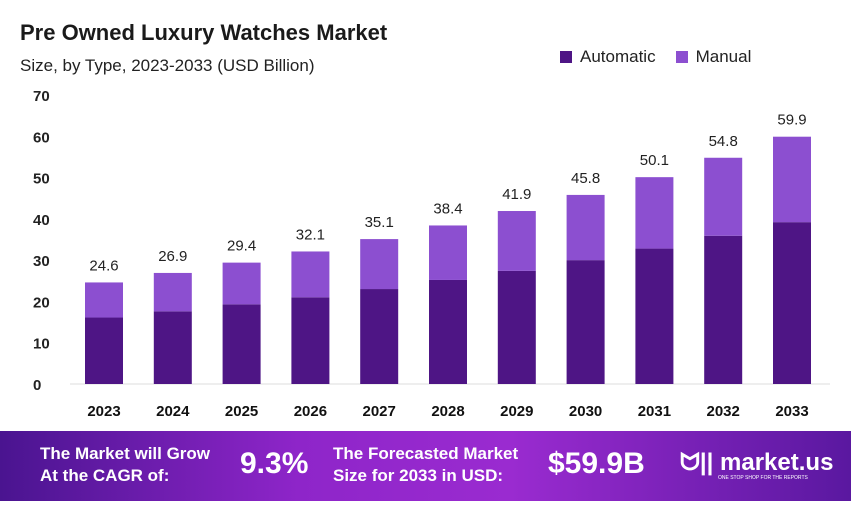 This screenshot has width=851, height=508. I want to click on y-tick-label: 20, so click(41, 302).